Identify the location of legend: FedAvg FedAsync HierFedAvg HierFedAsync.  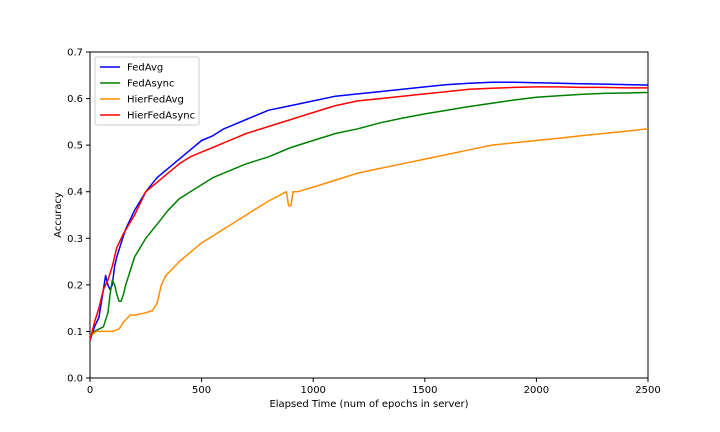
(147, 91).